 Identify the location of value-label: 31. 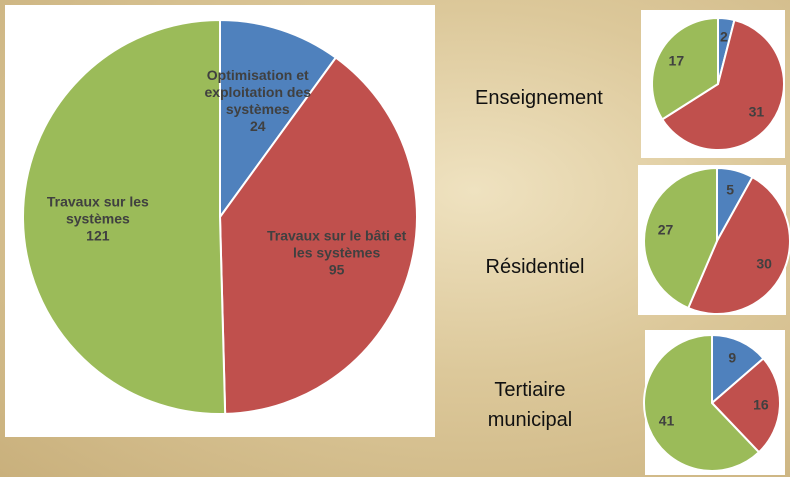
(756, 111).